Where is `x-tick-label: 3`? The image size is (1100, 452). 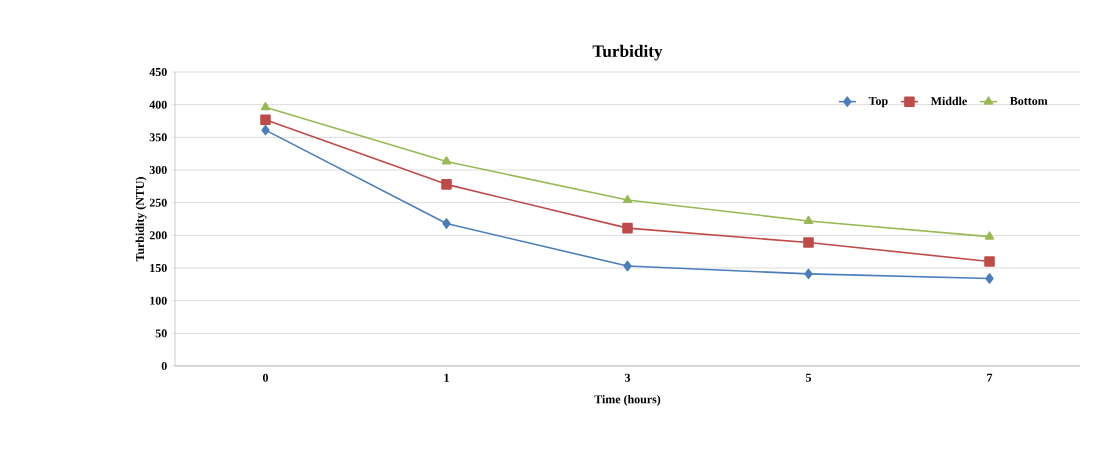 x-tick-label: 3 is located at coordinates (627, 377).